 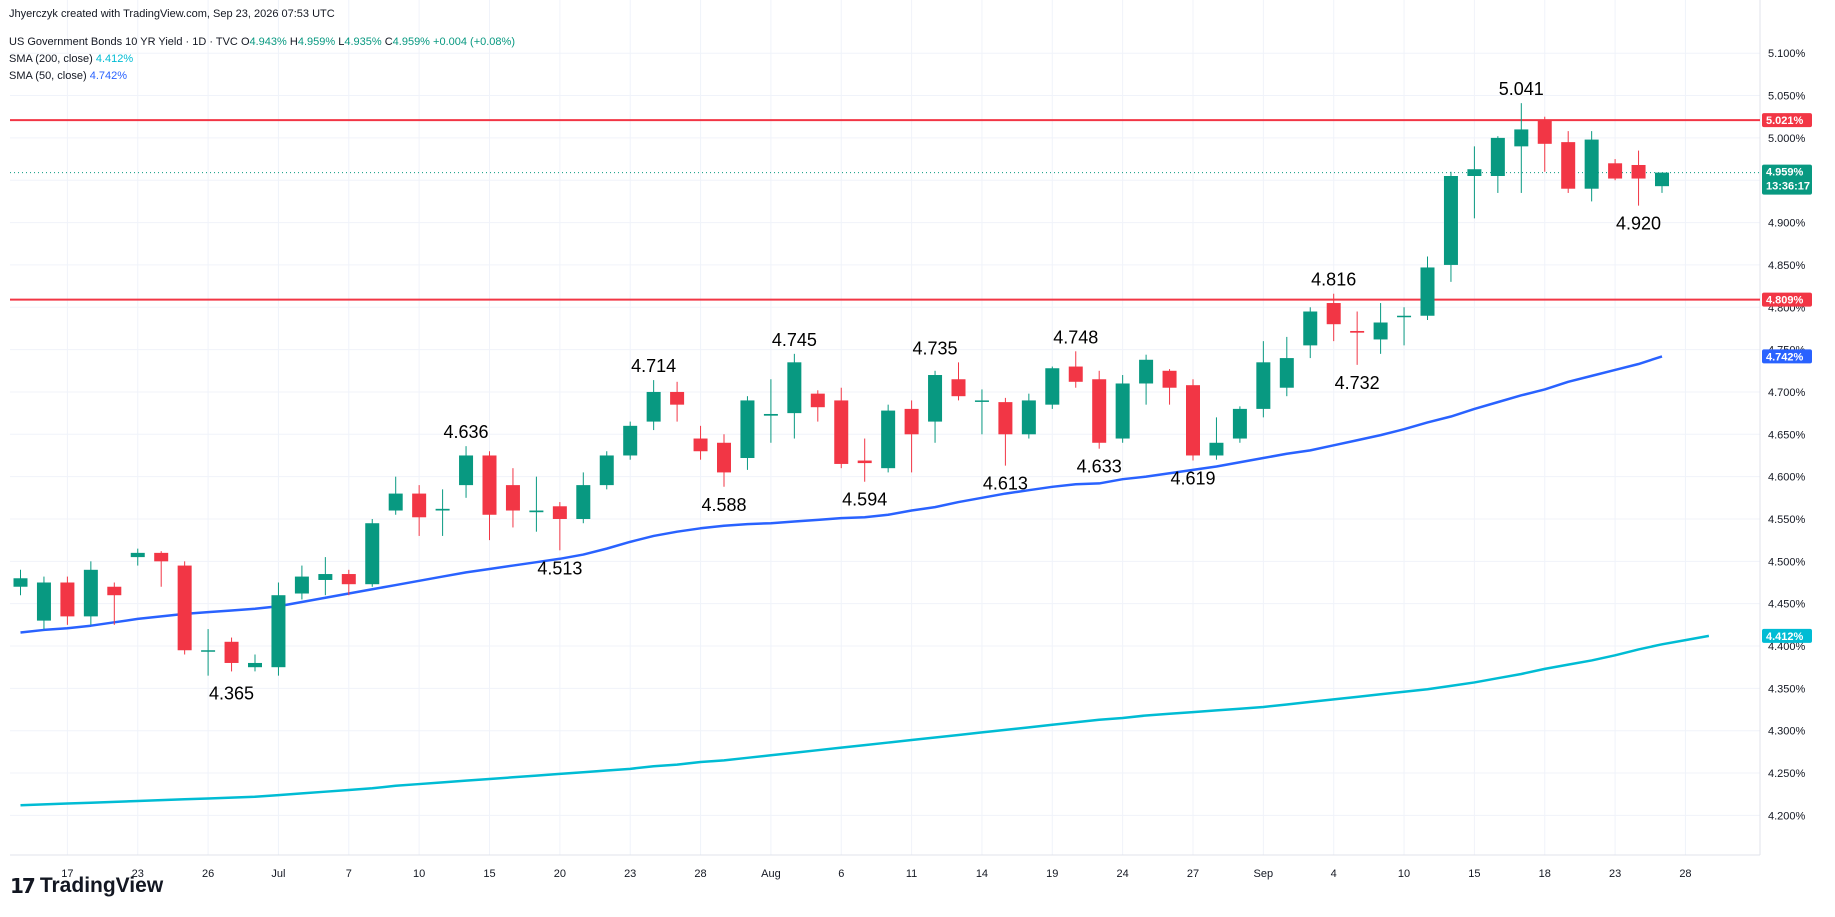 What do you see at coordinates (466, 432) in the screenshot?
I see `price-annotation: 4.636` at bounding box center [466, 432].